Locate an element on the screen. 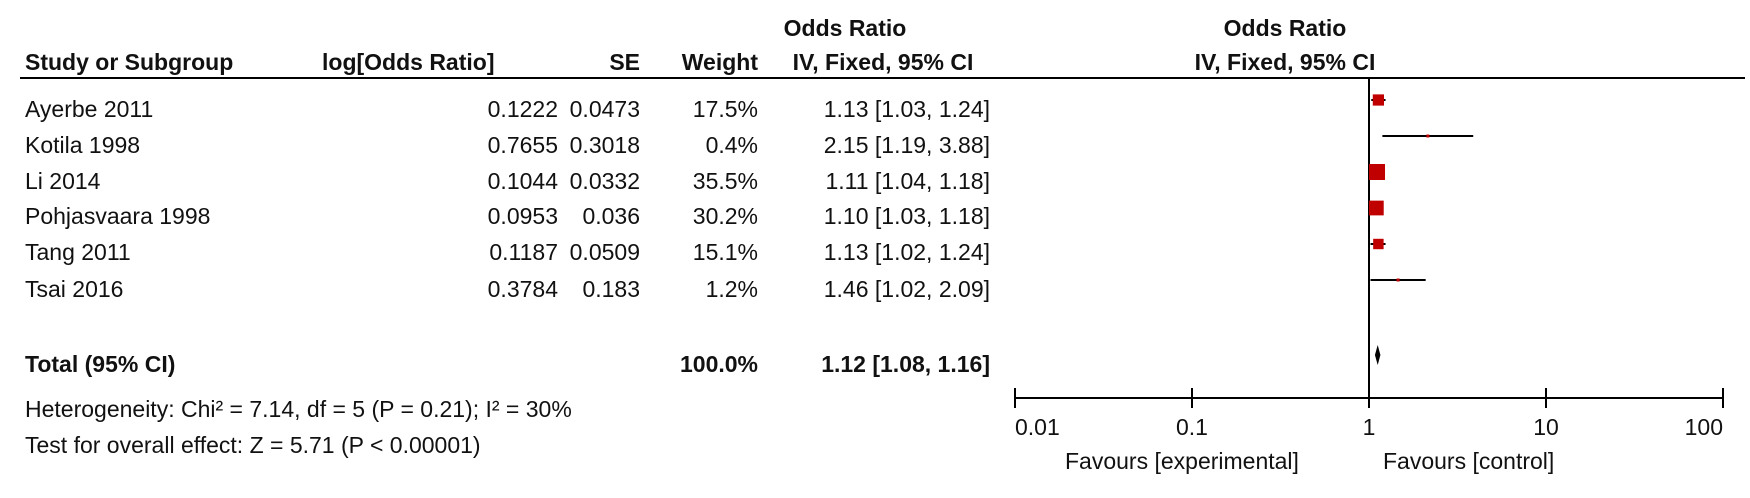  total-diamond is located at coordinates (1377, 355).